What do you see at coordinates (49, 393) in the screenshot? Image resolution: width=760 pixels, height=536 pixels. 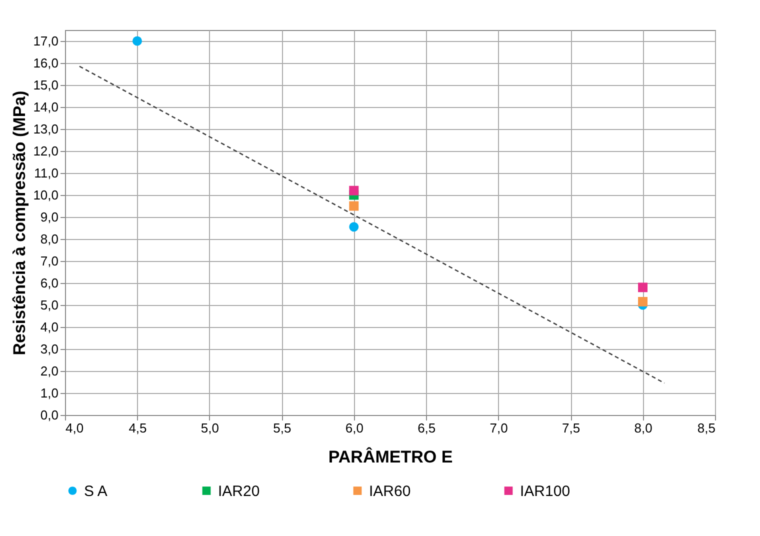 I see `y-tick-label: 1,0` at bounding box center [49, 393].